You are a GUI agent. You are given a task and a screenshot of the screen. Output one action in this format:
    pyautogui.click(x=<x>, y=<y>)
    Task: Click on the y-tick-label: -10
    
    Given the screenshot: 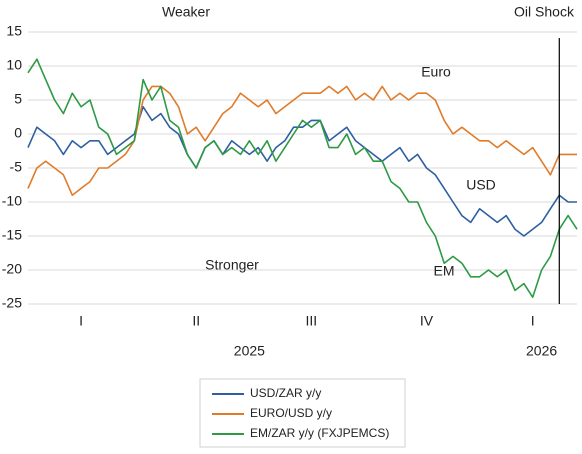 What is the action you would take?
    pyautogui.click(x=12, y=201)
    